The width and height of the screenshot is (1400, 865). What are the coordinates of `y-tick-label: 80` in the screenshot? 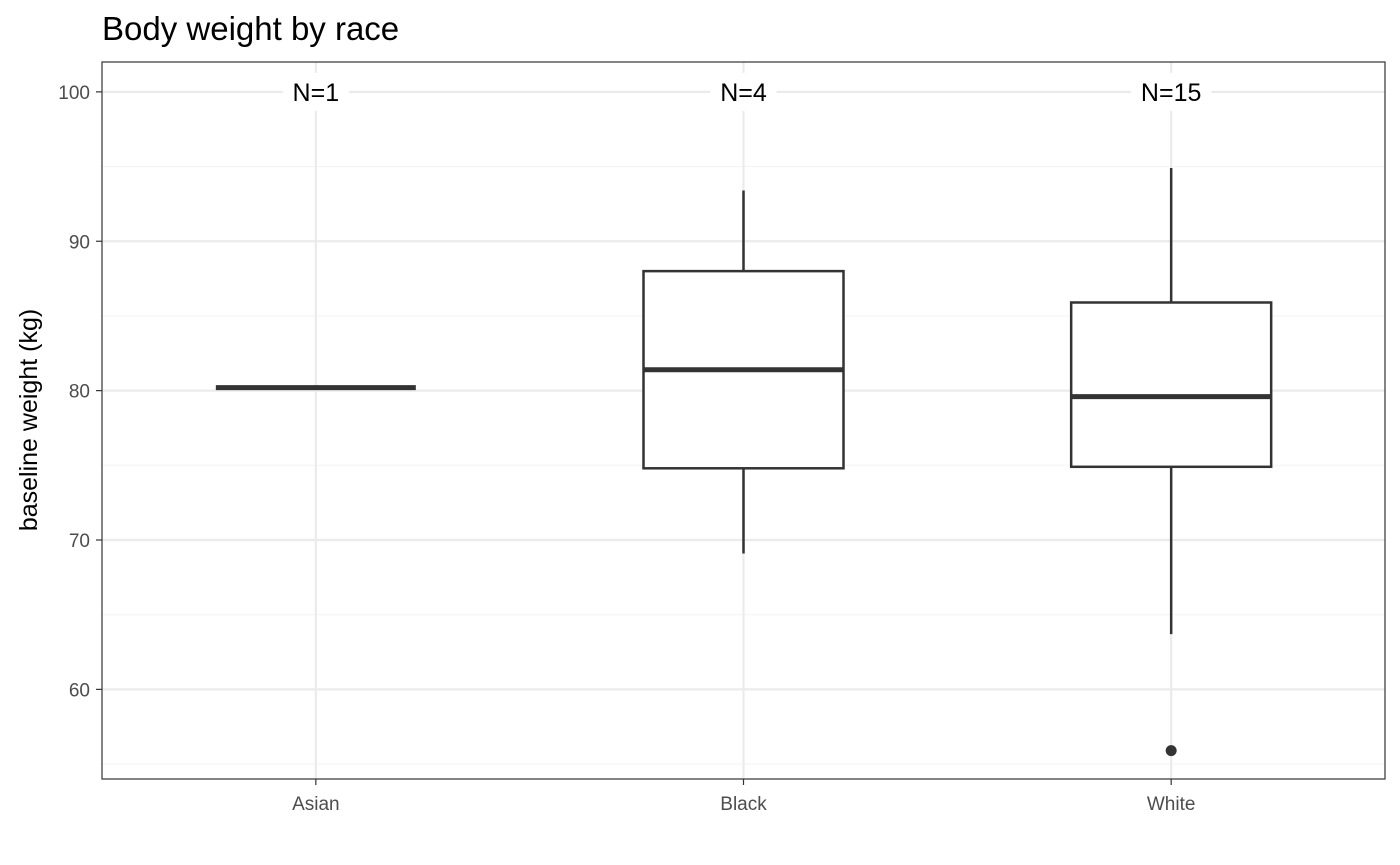 It's located at (79, 392).